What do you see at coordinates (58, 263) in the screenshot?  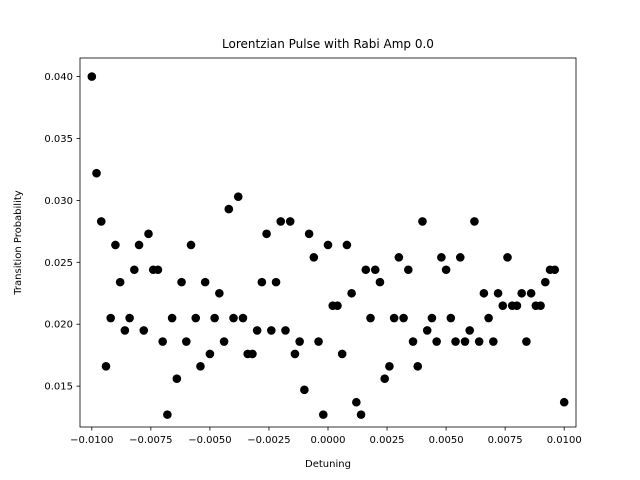 I see `y-tick-label: 0.025` at bounding box center [58, 263].